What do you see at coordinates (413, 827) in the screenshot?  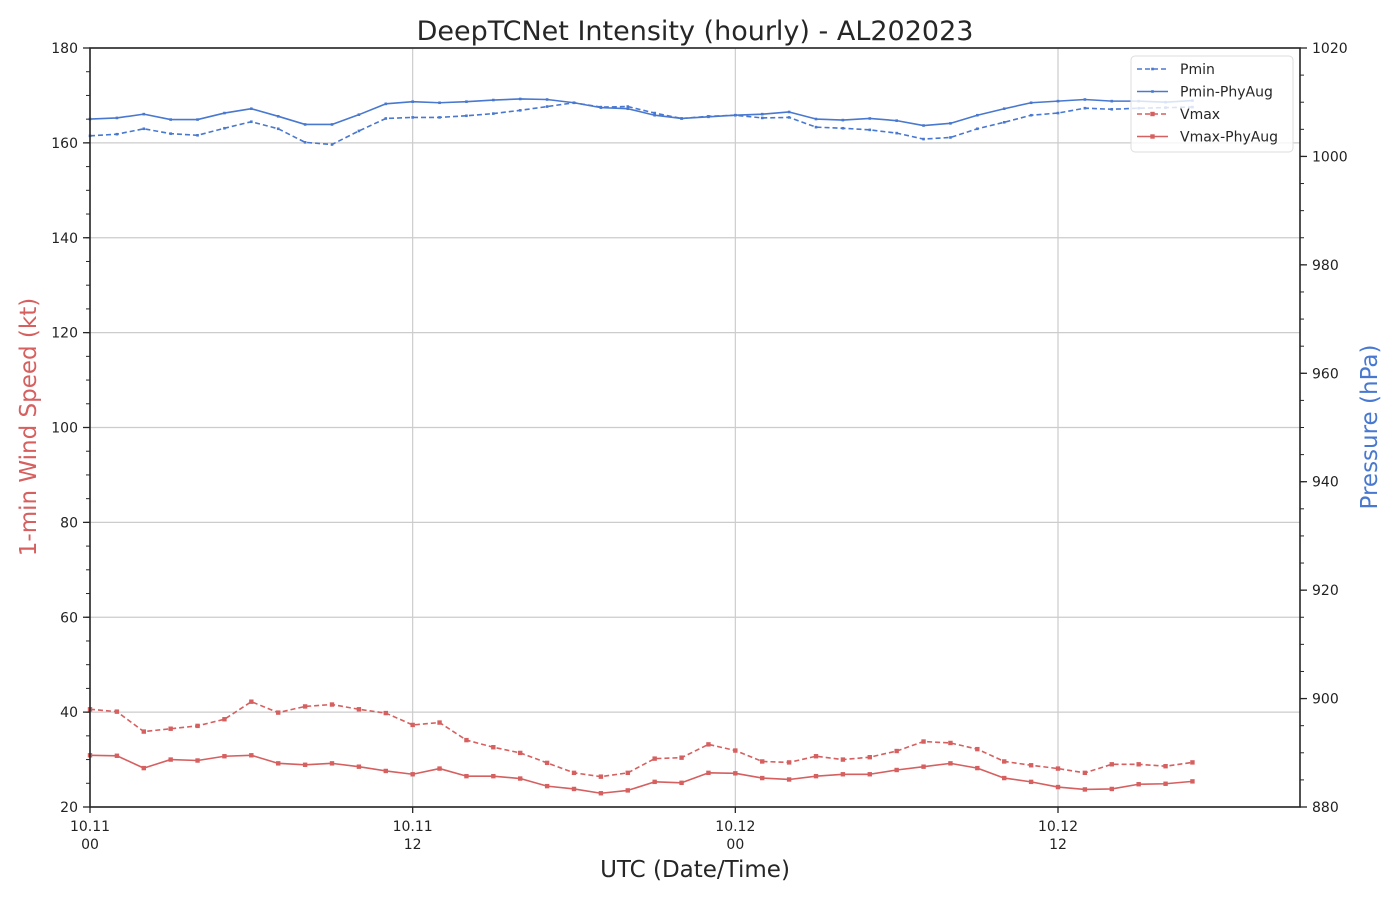 I see `x-tick-date: 10.11` at bounding box center [413, 827].